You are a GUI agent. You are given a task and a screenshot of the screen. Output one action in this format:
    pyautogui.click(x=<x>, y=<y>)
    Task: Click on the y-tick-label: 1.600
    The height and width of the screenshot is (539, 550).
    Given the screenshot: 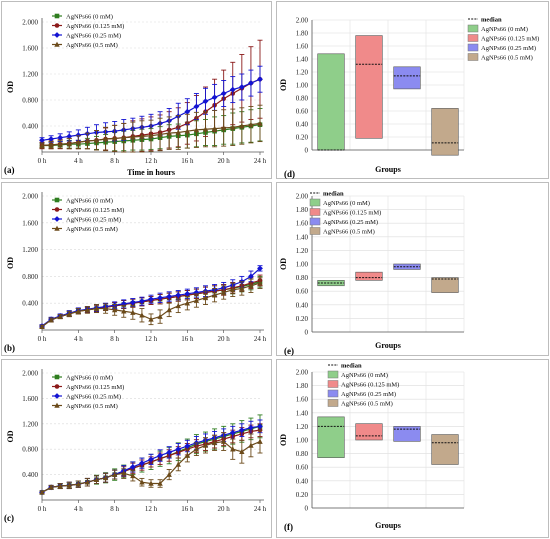 What is the action you would take?
    pyautogui.click(x=30, y=399)
    